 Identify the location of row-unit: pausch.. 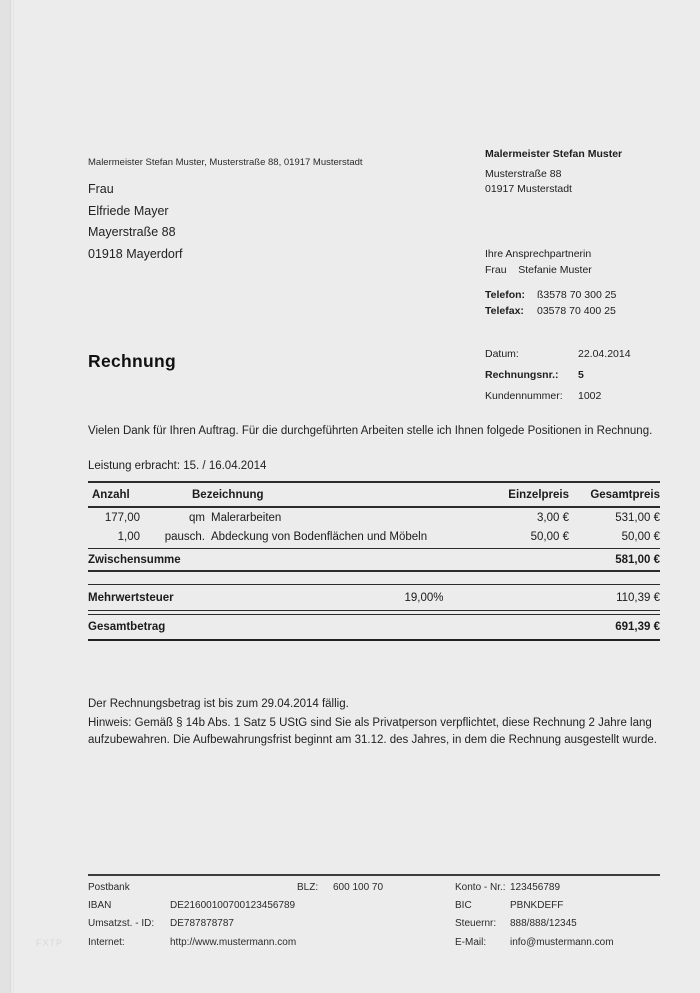
(184, 537).